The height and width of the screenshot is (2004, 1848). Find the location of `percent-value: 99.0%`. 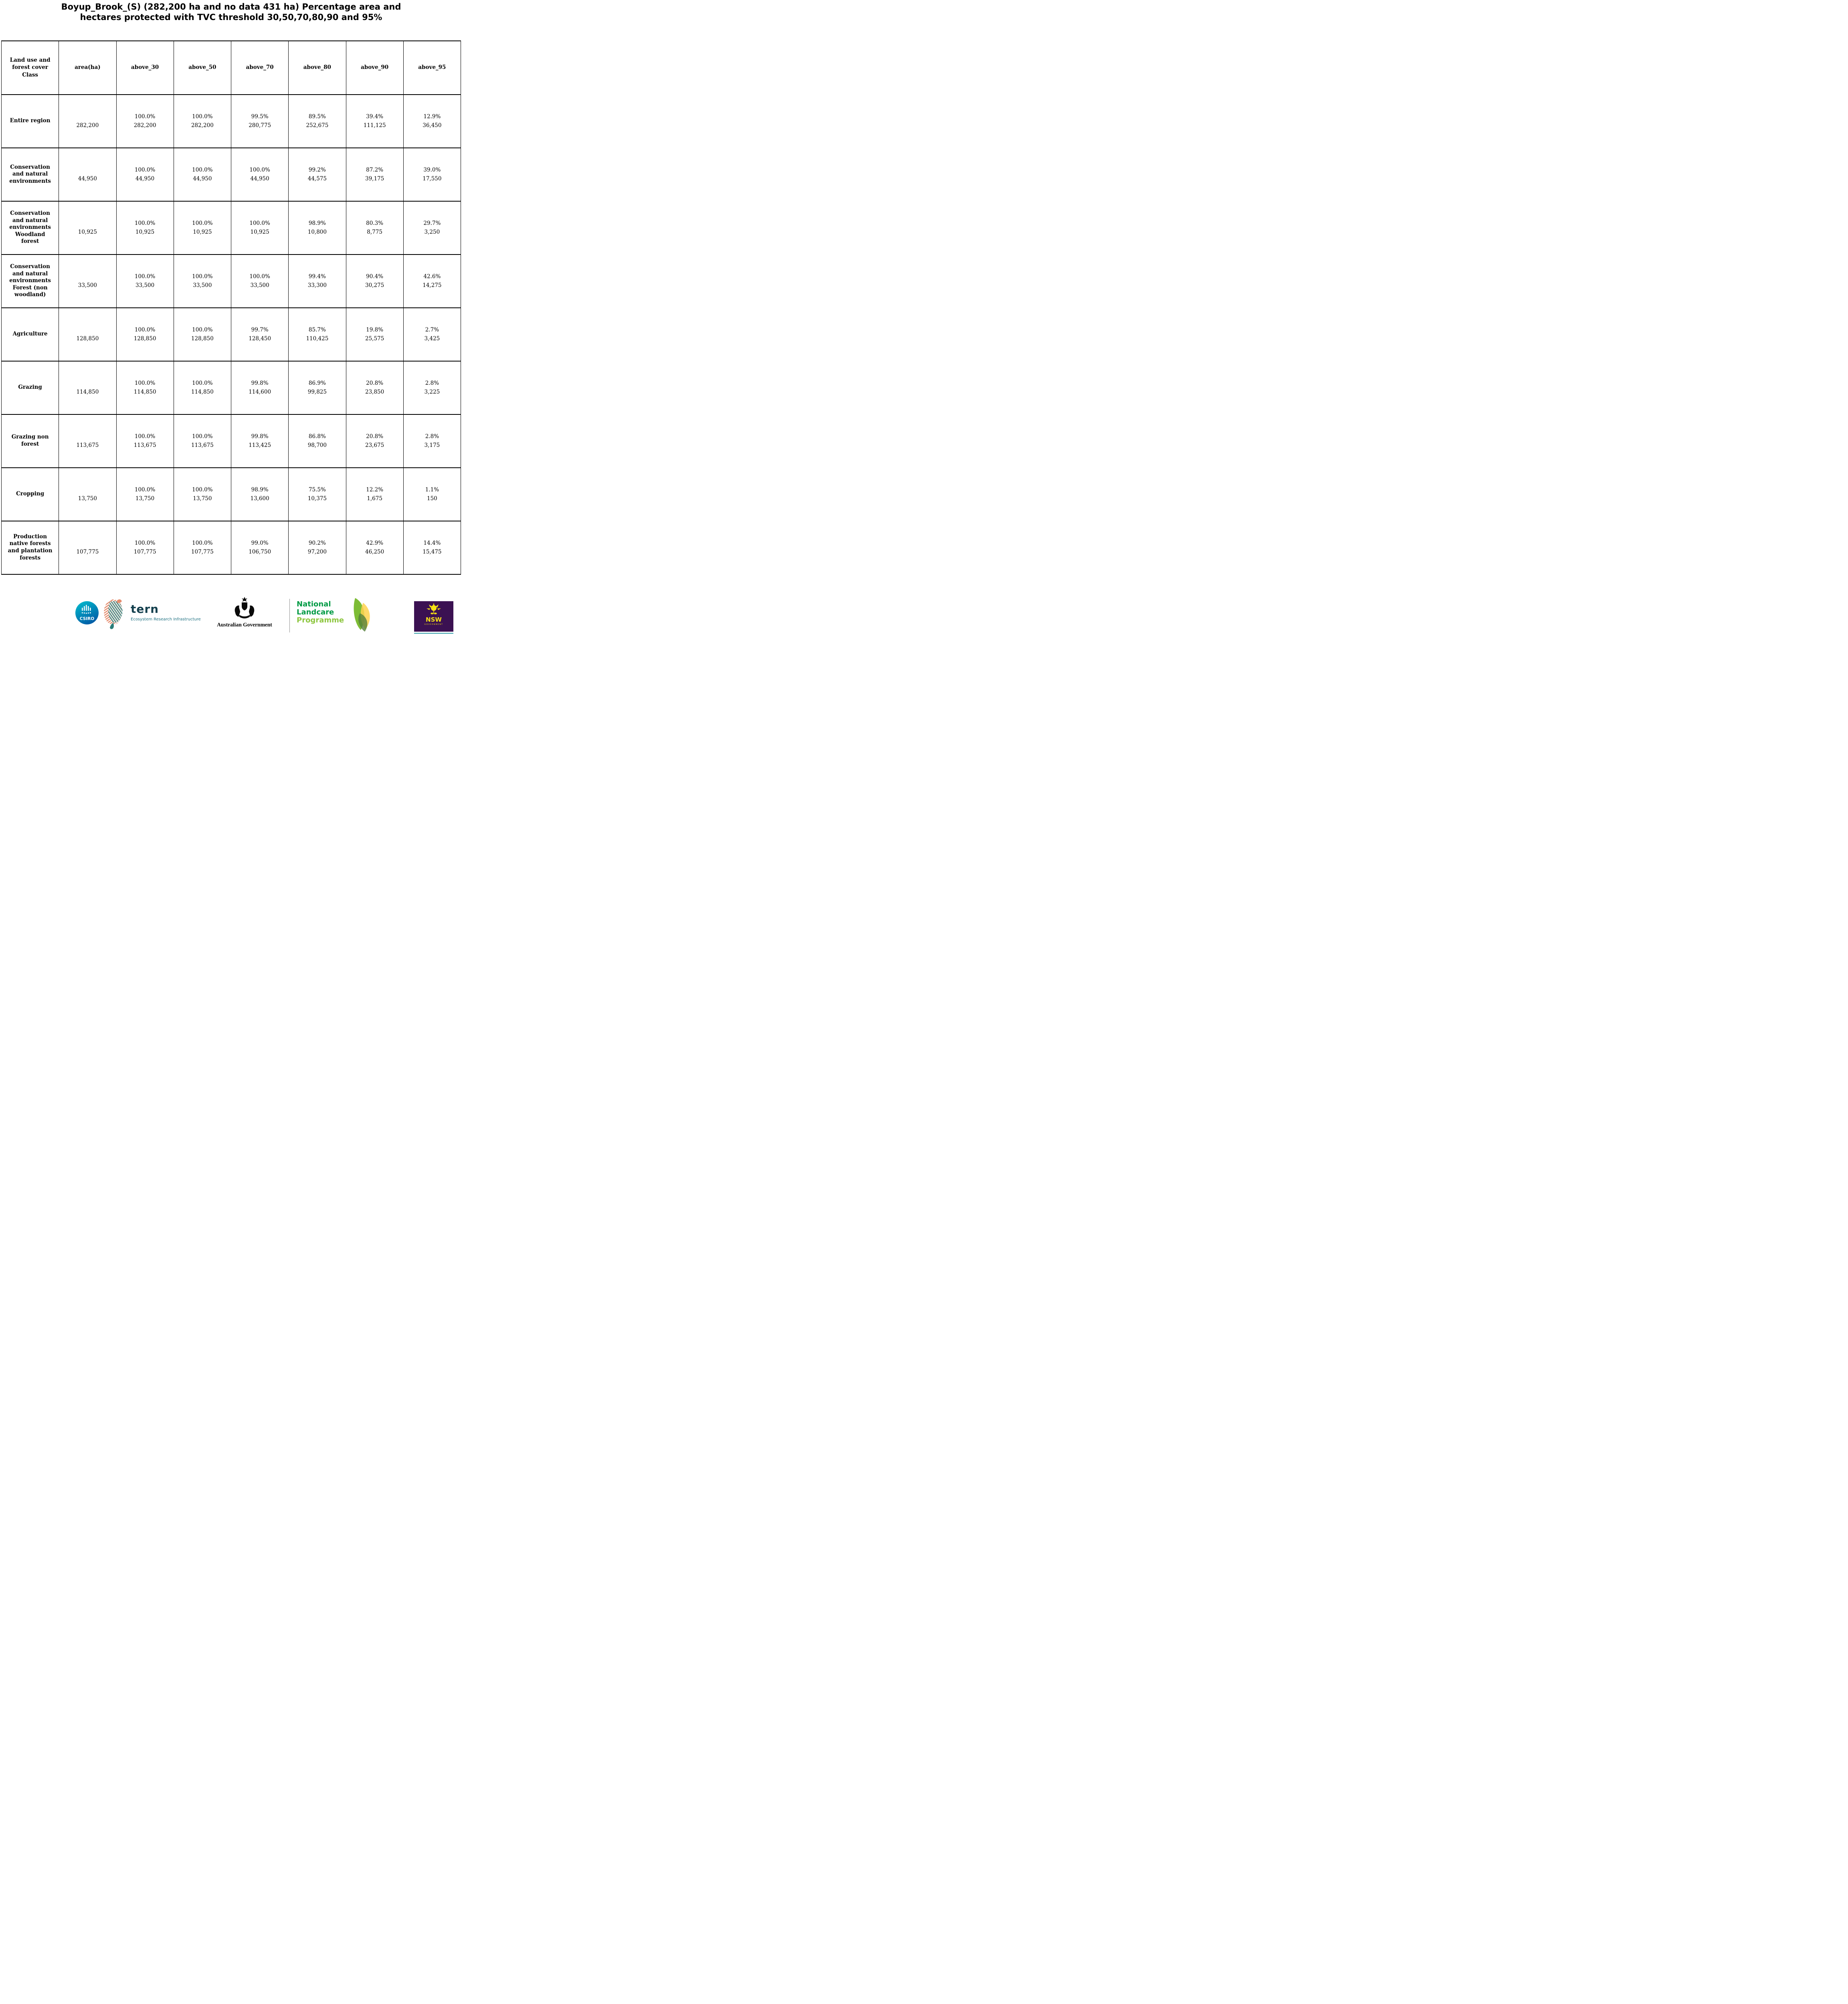

percent-value: 99.0% is located at coordinates (260, 542).